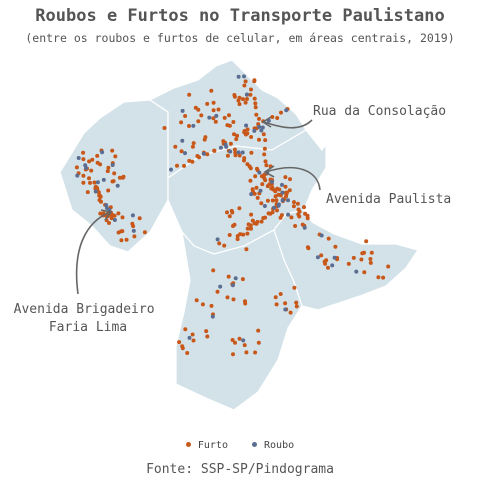  What do you see at coordinates (240, 445) in the screenshot?
I see `legend: Furto Roubo` at bounding box center [240, 445].